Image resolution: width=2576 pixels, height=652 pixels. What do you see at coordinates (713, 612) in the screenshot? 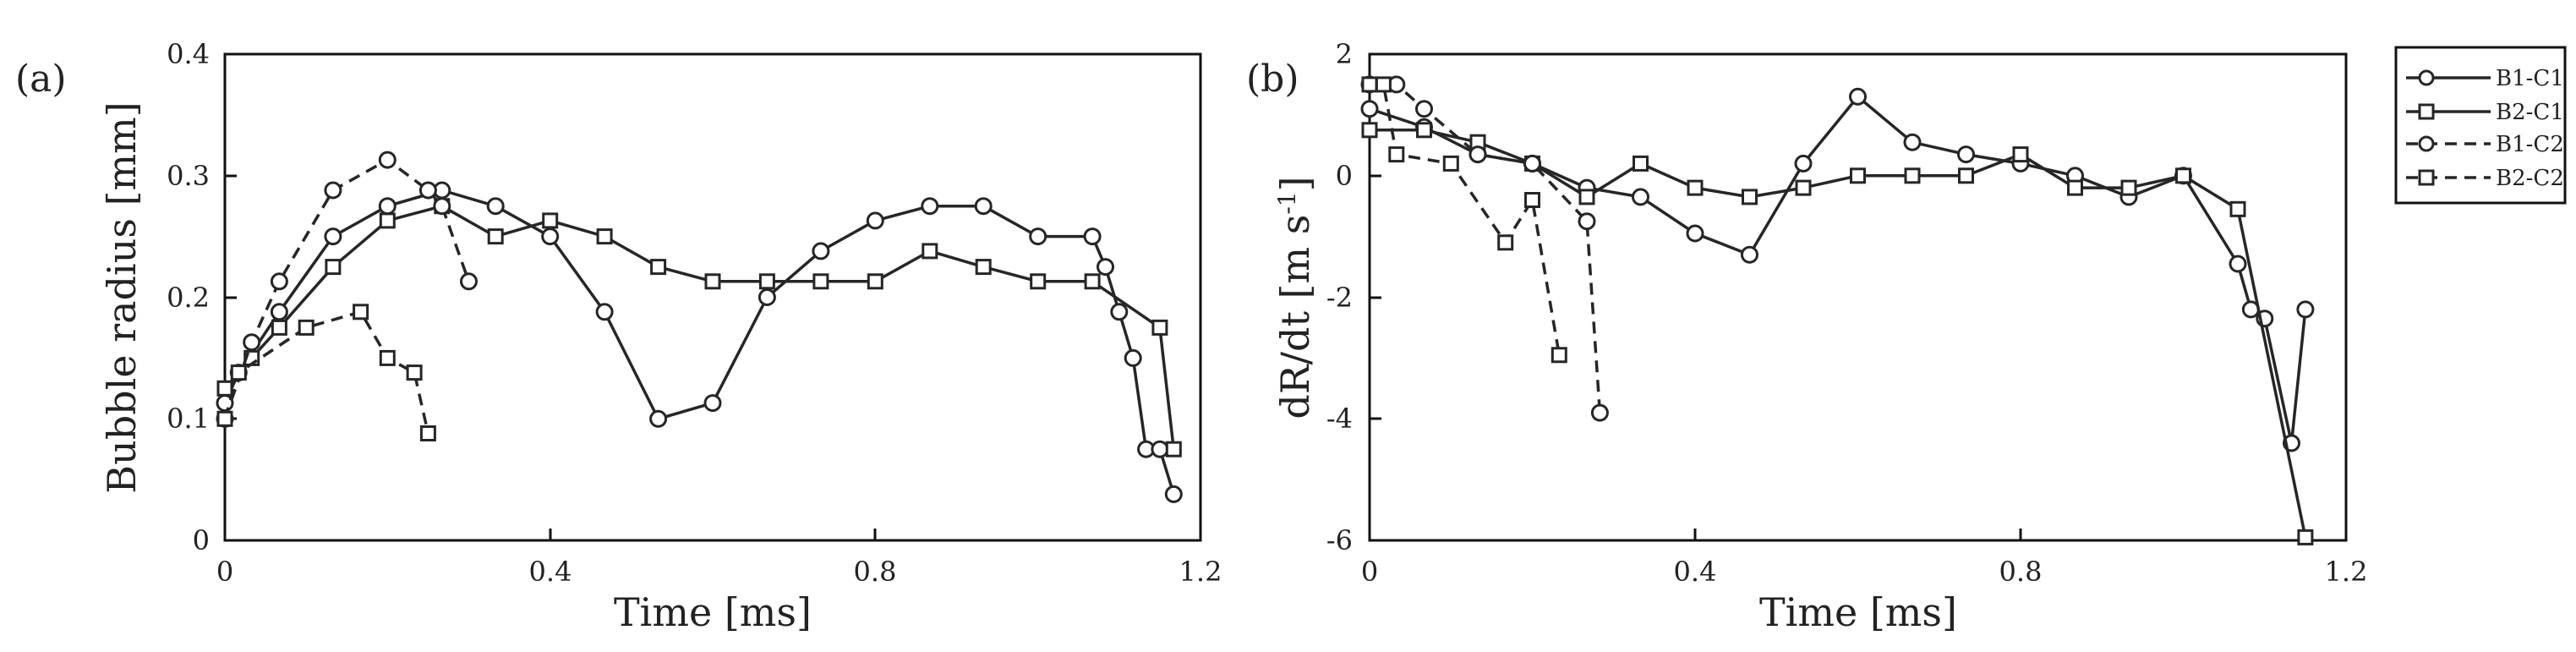
I see `panel-a-x-axis-label: Time [ms]` at bounding box center [713, 612].